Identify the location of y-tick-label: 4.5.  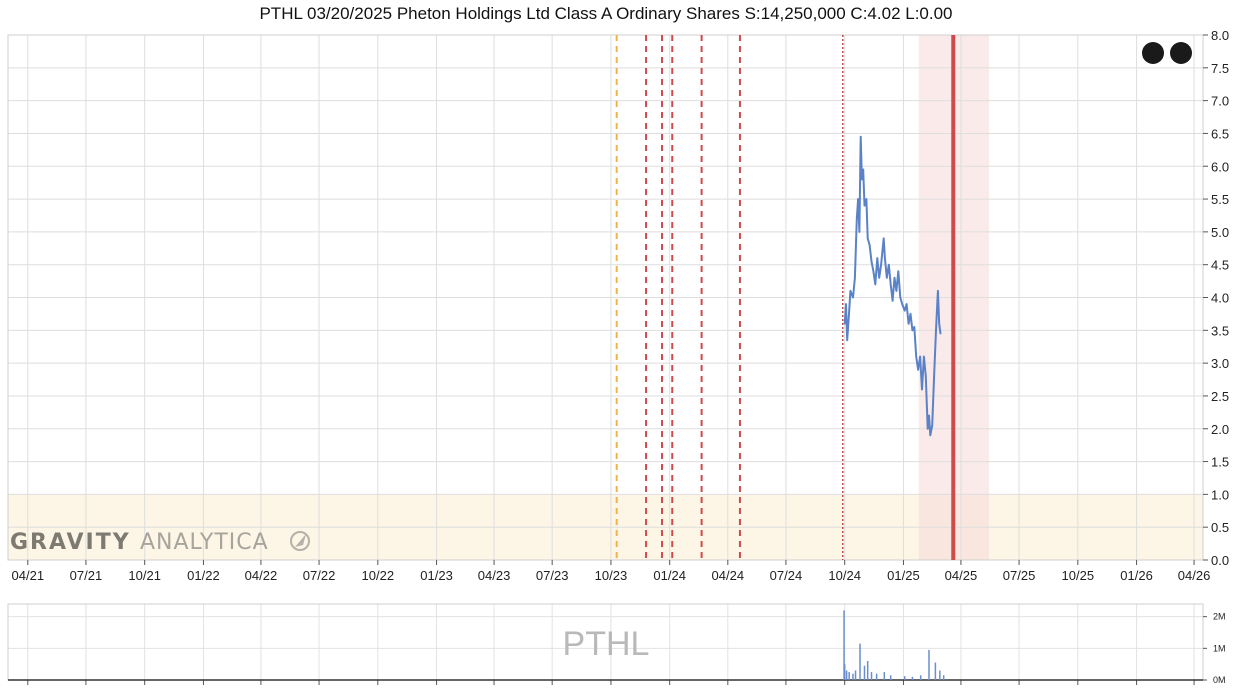
(1220, 265).